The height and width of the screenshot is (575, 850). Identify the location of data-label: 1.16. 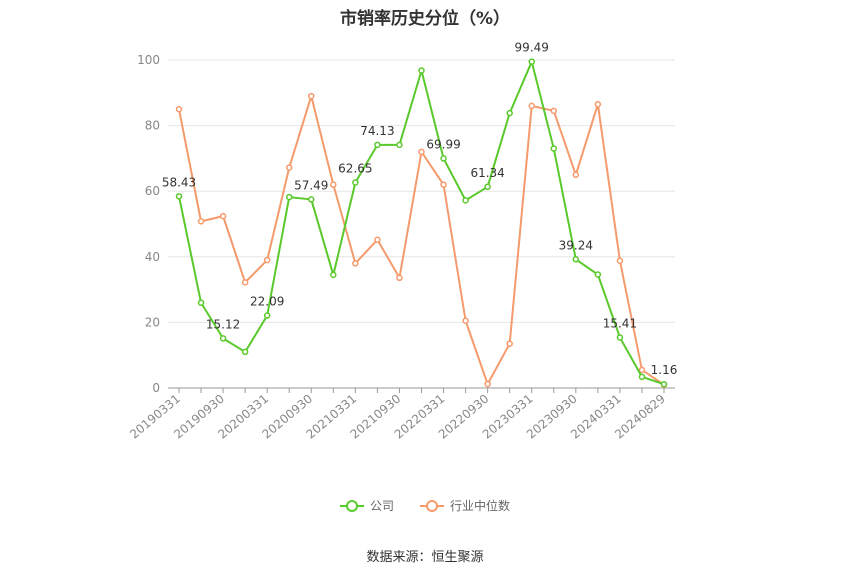
(664, 370).